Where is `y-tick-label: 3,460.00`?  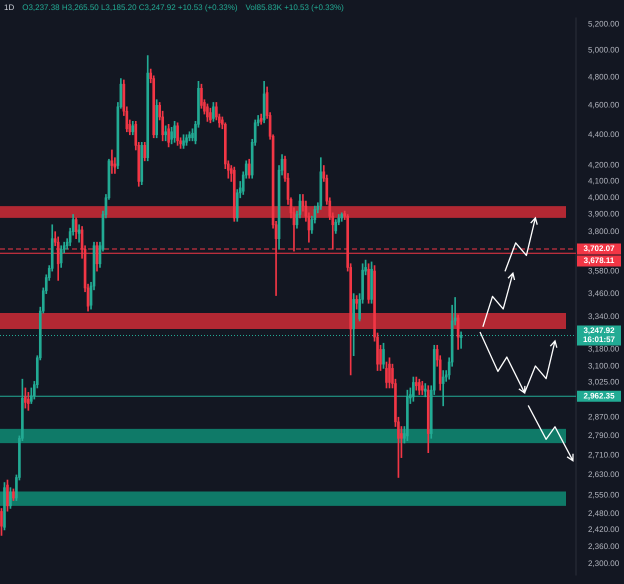 y-tick-label: 3,460.00 is located at coordinates (604, 293).